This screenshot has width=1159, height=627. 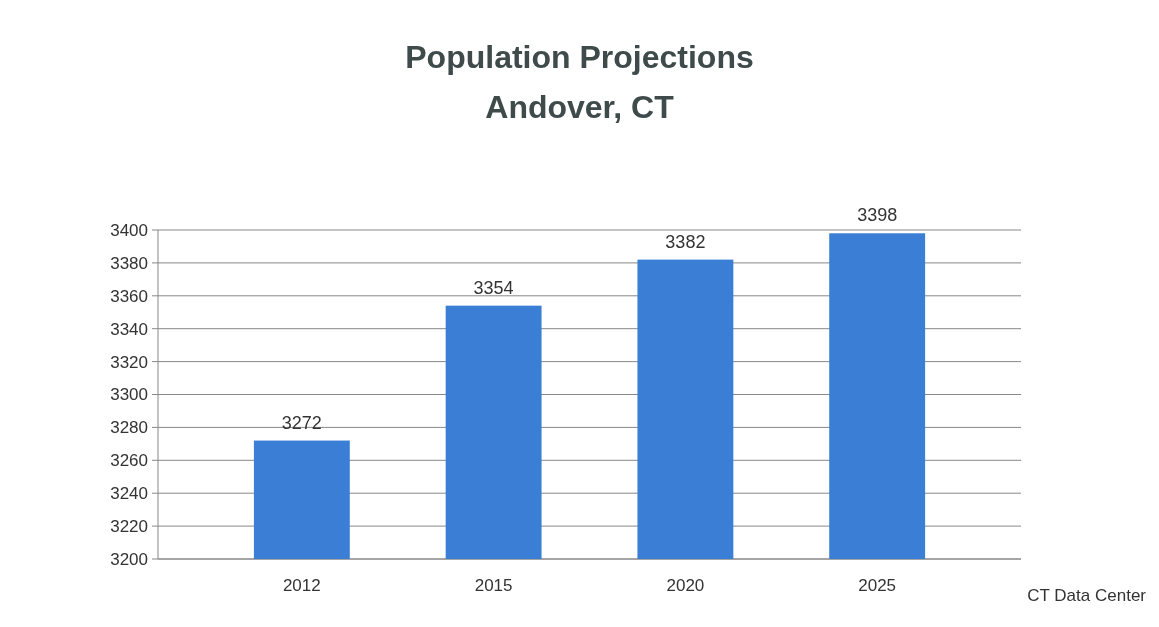 I want to click on text: CT Data Center, so click(x=1087, y=595).